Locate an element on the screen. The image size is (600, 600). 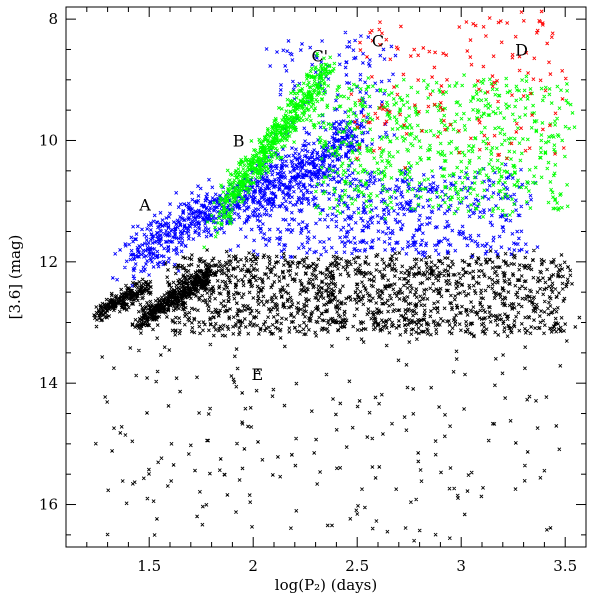
x-tick-label: 3.5 is located at coordinates (565, 566).